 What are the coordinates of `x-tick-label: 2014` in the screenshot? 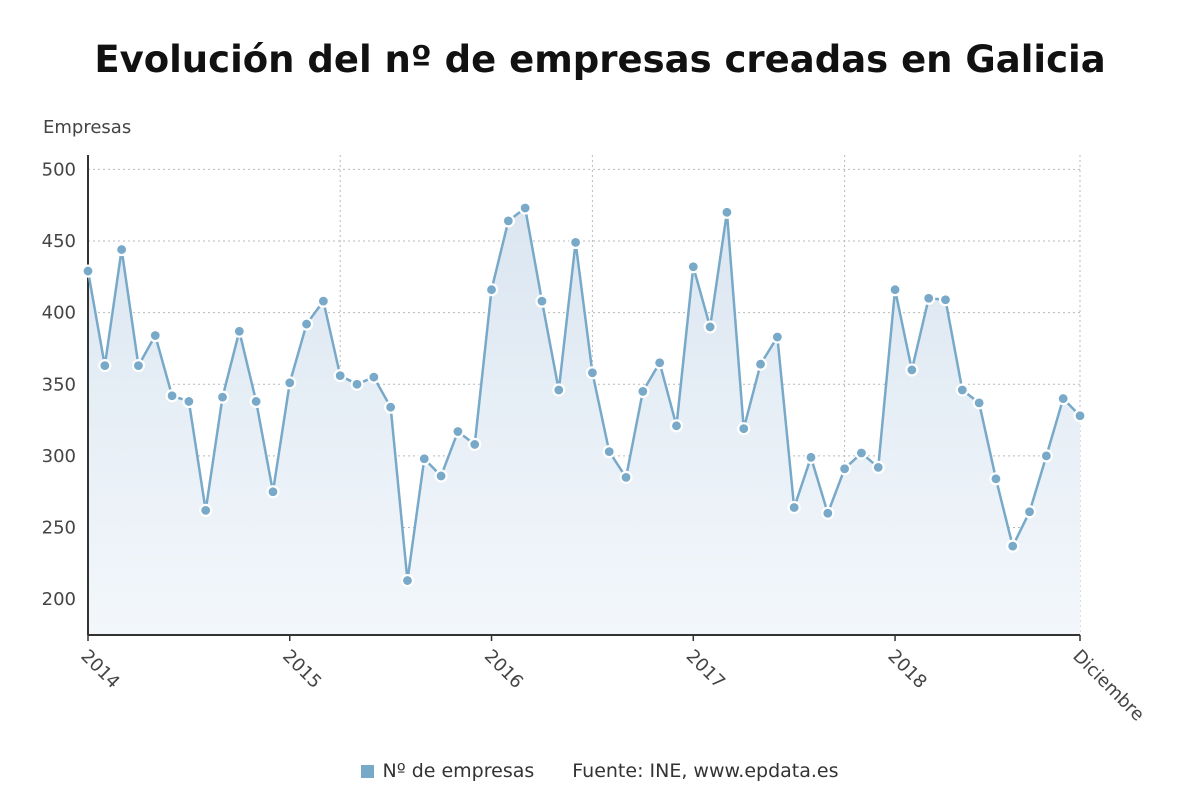 It's located at (99, 669).